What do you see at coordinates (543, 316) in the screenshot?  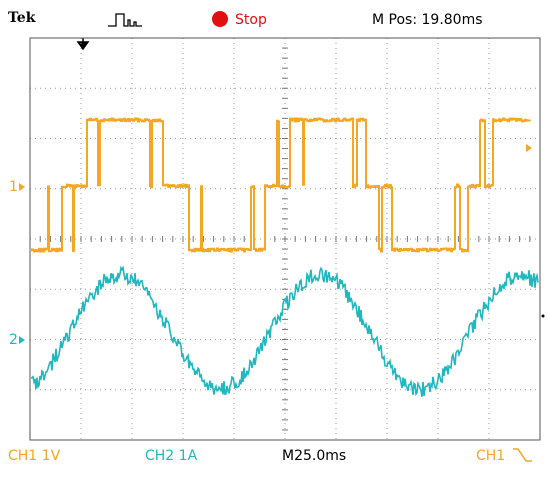 I see `reference-dot` at bounding box center [543, 316].